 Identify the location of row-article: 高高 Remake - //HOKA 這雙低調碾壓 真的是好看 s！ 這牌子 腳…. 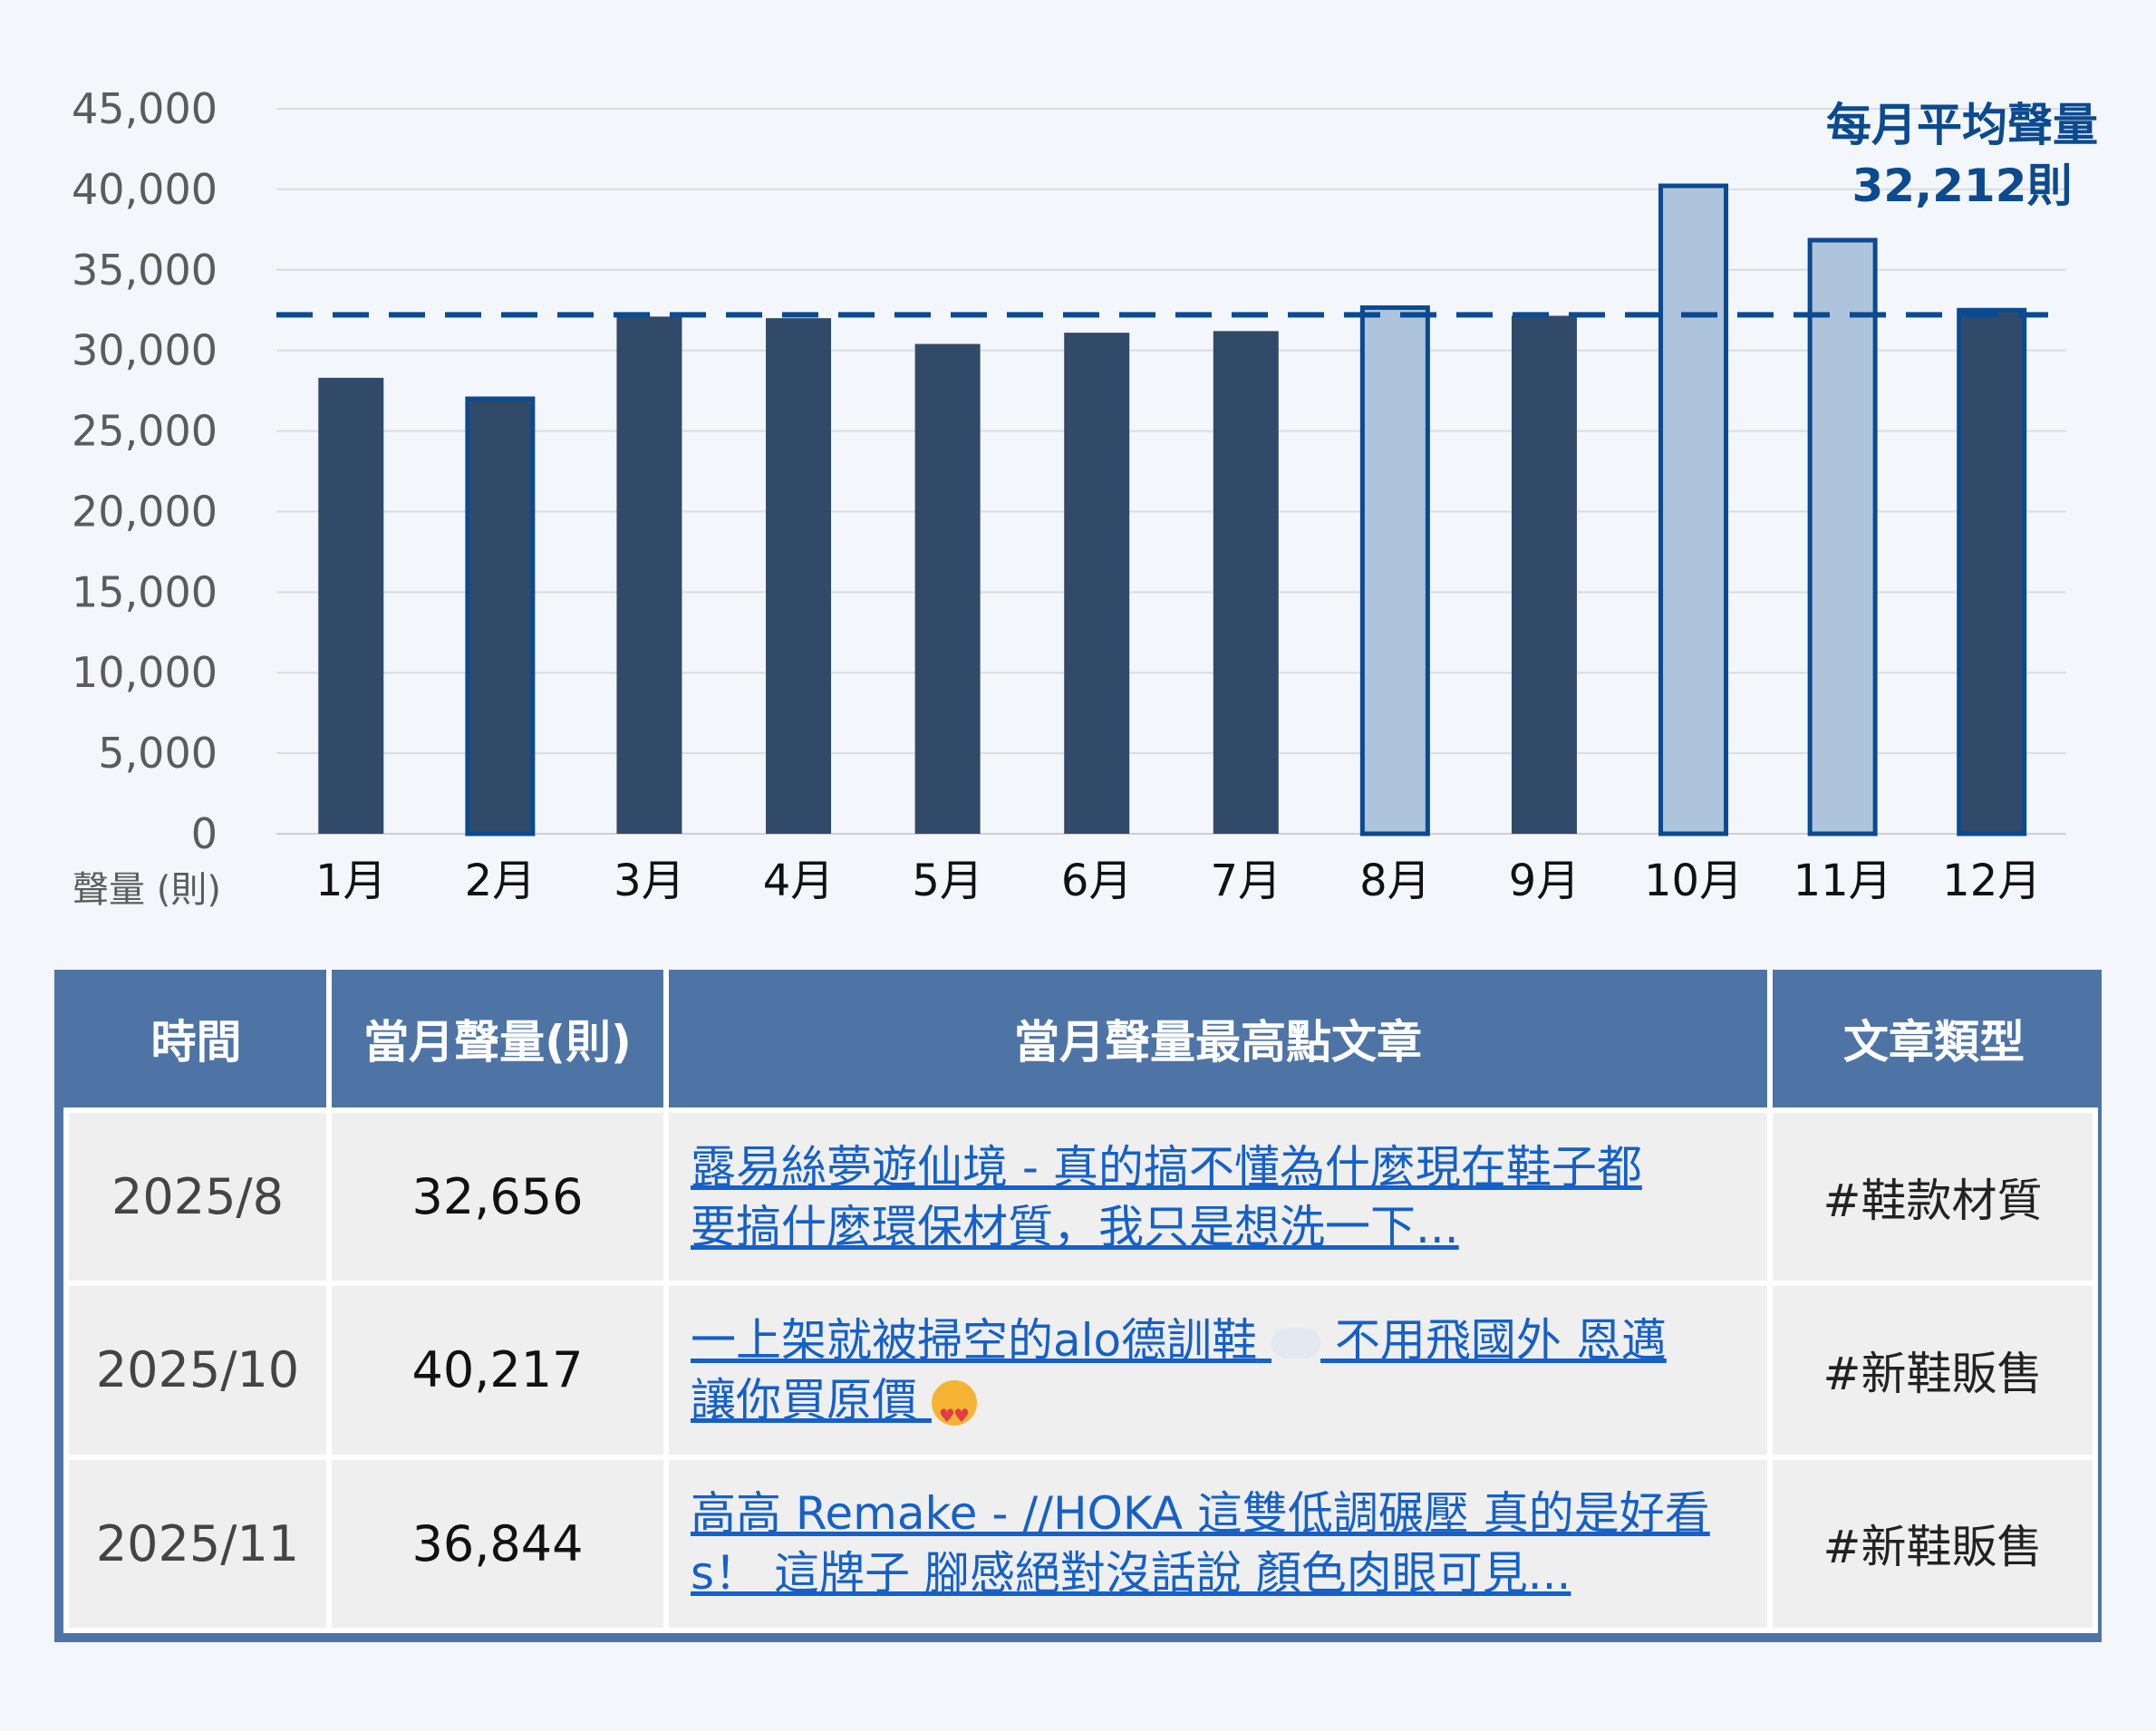
(1218, 1544).